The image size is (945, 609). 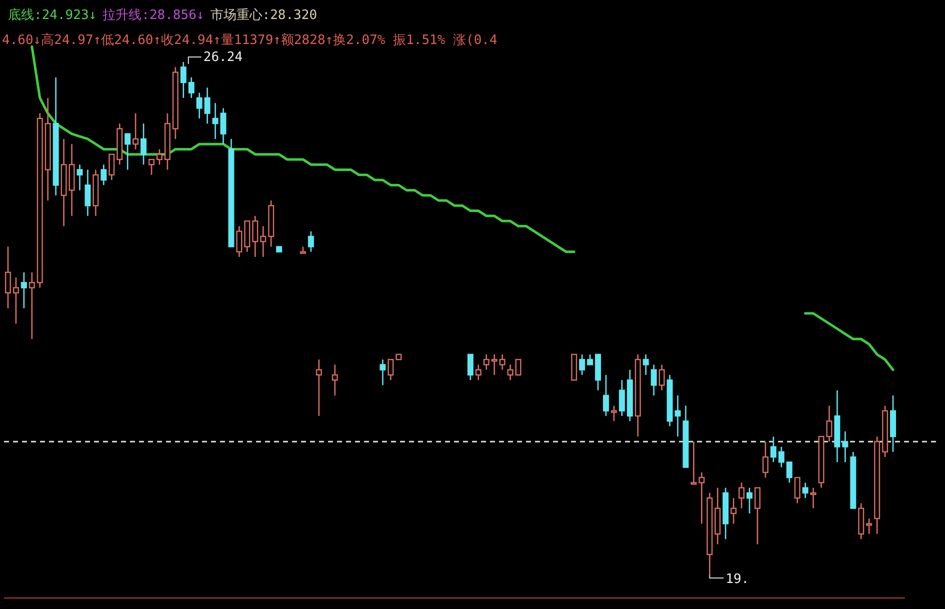 What do you see at coordinates (153, 15) in the screenshot?
I see `text: 拉升线:28.856↓` at bounding box center [153, 15].